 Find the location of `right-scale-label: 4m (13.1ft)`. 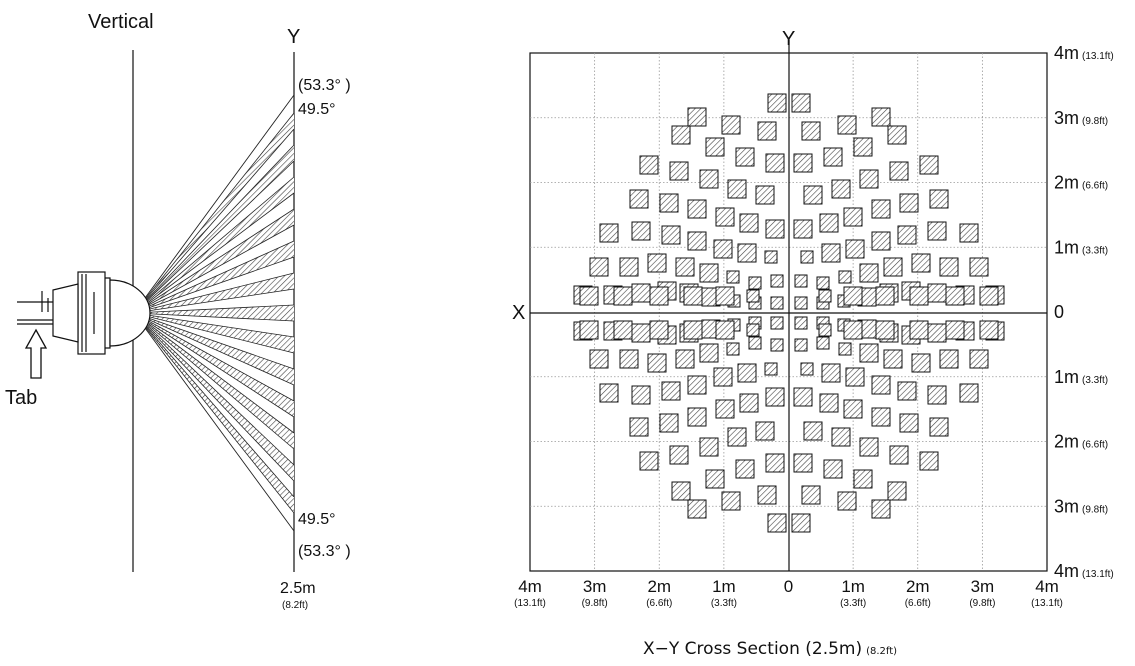

right-scale-label: 4m (13.1ft) is located at coordinates (1084, 53).